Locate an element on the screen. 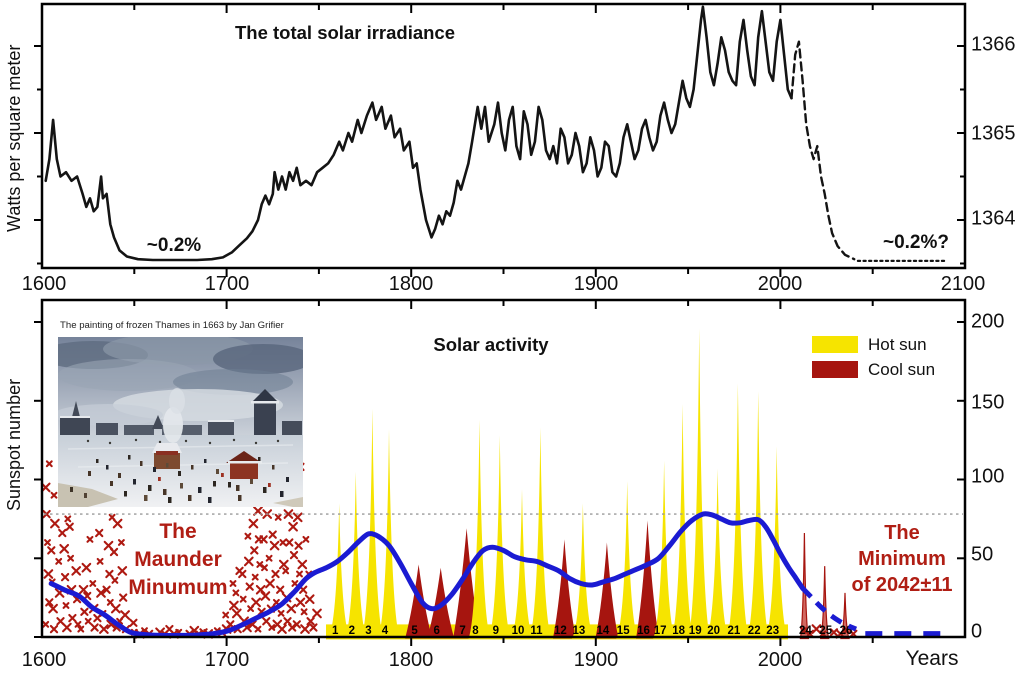 The width and height of the screenshot is (1024, 674). cycle-number-16: 16 is located at coordinates (643, 631).